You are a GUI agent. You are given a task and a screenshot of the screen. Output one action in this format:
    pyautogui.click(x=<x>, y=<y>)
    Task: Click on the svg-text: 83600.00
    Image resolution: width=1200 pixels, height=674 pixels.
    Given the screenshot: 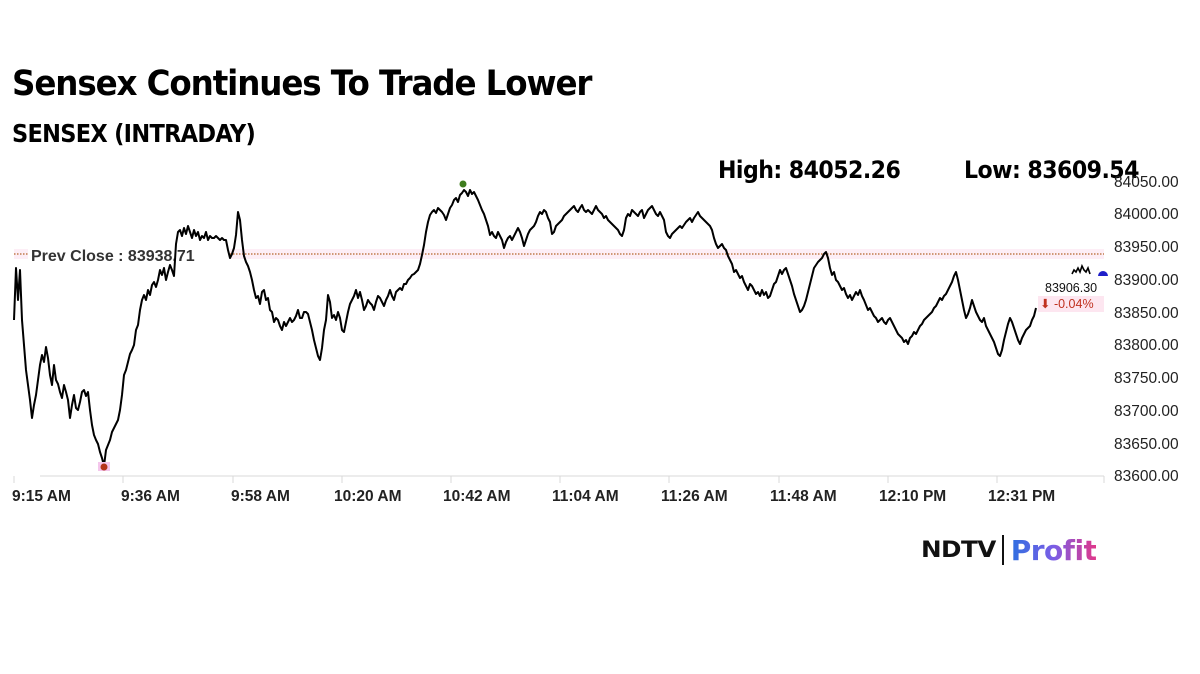 What is the action you would take?
    pyautogui.click(x=1146, y=476)
    